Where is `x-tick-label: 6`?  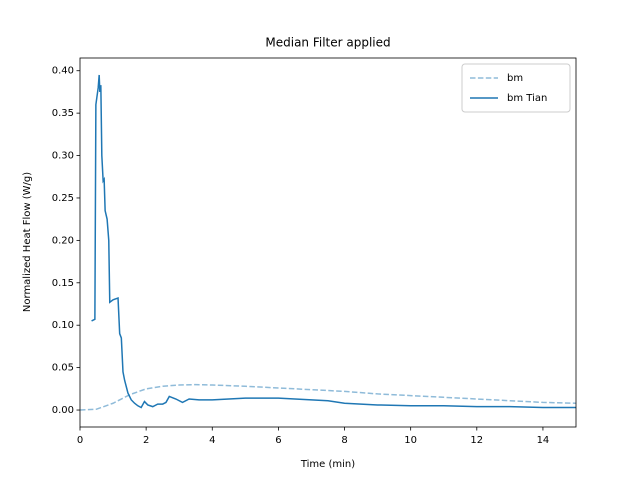
x-tick-label: 6 is located at coordinates (278, 440).